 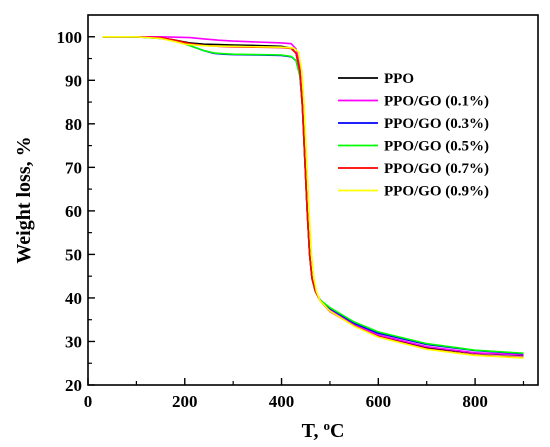 I want to click on y-tick-label: 30, so click(x=73, y=341).